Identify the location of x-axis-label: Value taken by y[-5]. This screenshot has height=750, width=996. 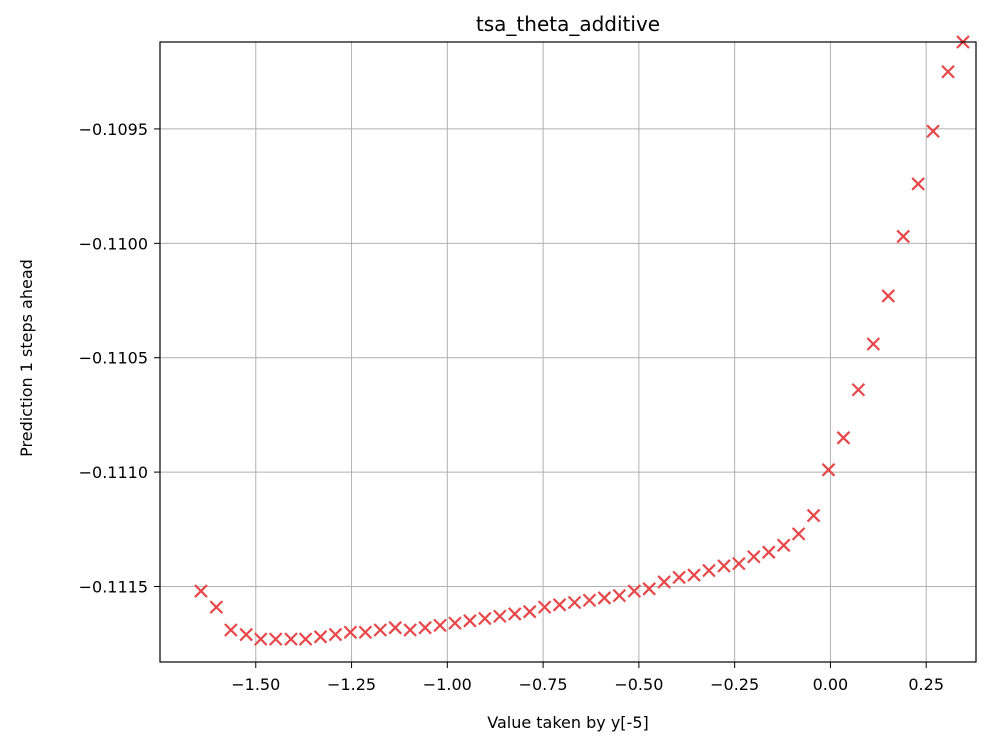
(567, 722).